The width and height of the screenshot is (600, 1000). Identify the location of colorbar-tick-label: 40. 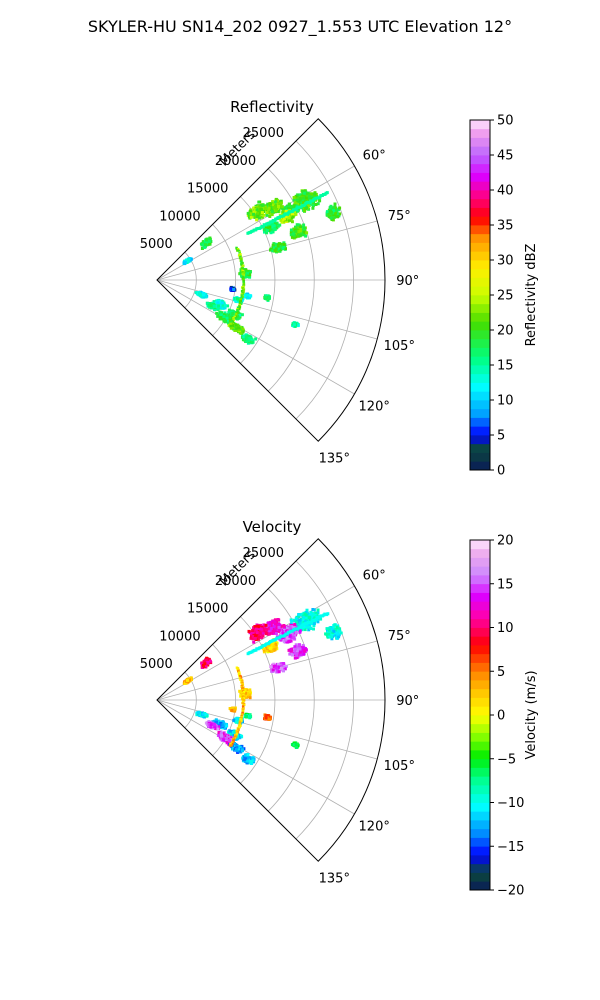
(505, 191).